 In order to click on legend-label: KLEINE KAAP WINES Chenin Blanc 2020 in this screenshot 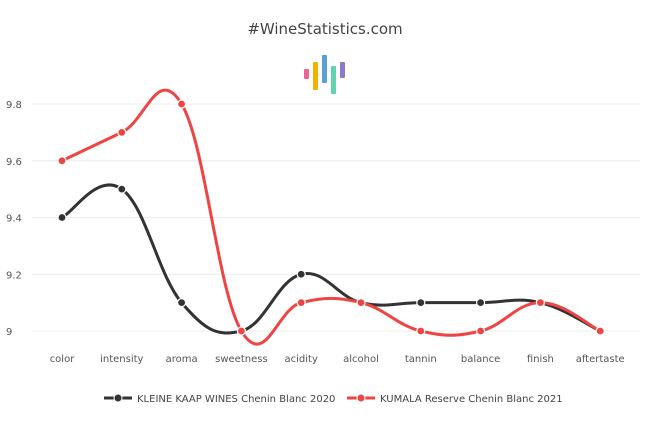, I will do `click(236, 399)`.